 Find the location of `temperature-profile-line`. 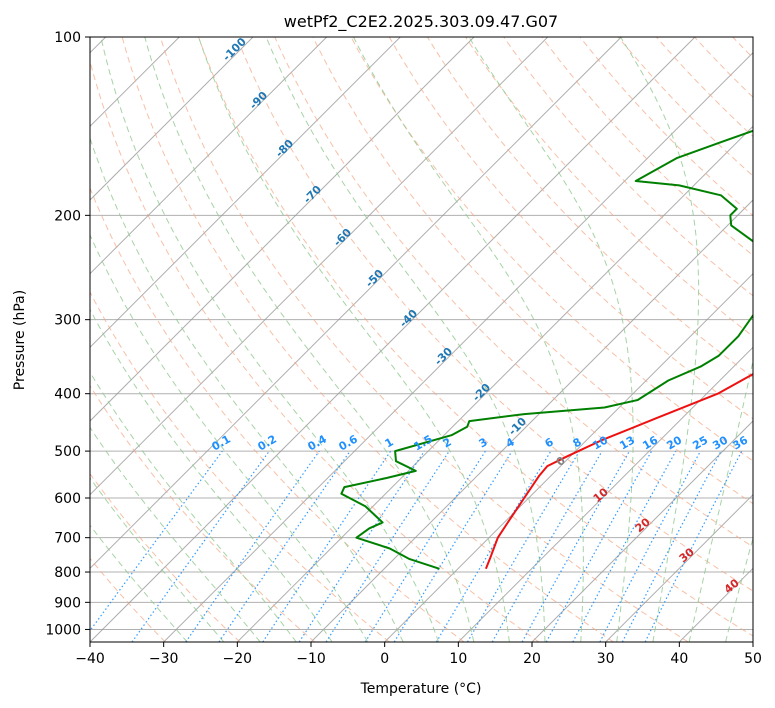

temperature-profile-line is located at coordinates (618, 471).